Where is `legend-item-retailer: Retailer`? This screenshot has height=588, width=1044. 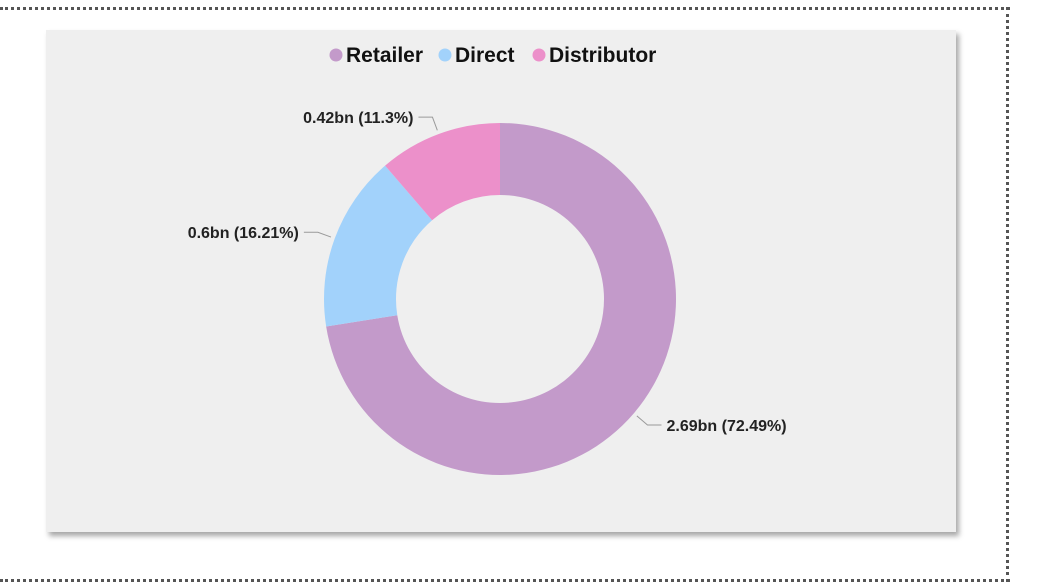
legend-item-retailer: Retailer is located at coordinates (376, 55).